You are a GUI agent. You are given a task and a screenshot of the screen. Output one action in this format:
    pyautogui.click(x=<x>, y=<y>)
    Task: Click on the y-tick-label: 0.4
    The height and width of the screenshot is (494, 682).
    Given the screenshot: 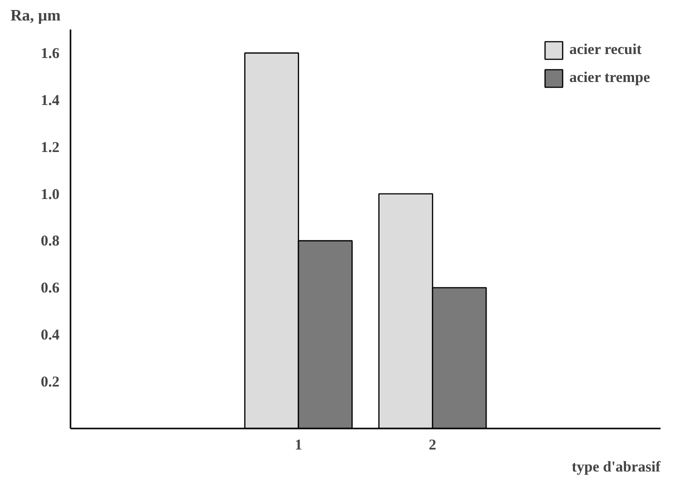 What is the action you would take?
    pyautogui.click(x=50, y=336)
    